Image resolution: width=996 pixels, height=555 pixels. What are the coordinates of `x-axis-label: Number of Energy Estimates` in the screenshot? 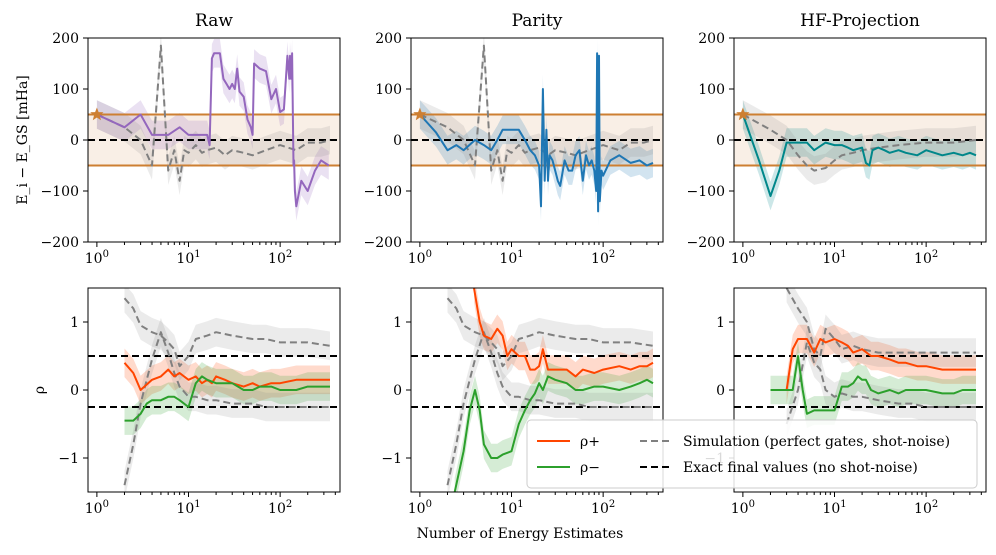 It's located at (520, 534).